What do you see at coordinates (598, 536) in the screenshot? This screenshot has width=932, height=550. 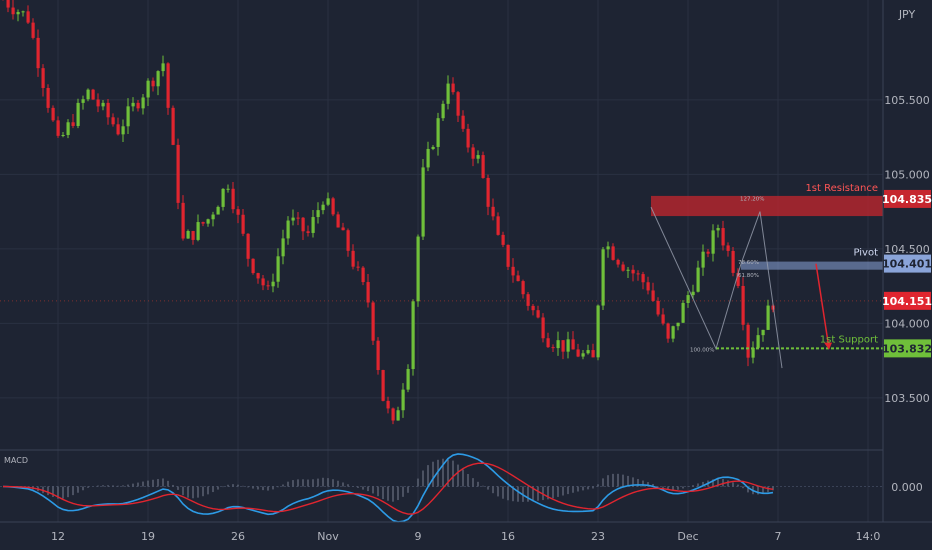 I see `x-tick-label: 23` at bounding box center [598, 536].